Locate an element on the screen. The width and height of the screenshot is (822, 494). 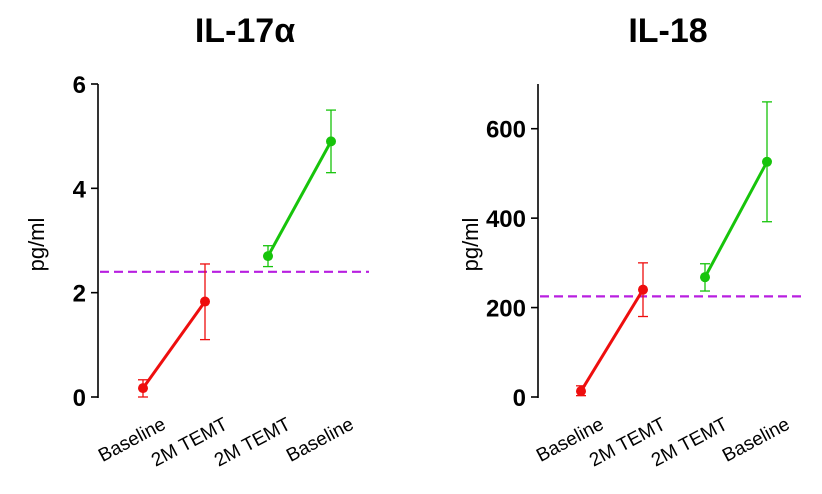
y-tick-label: 600 is located at coordinates (506, 130).